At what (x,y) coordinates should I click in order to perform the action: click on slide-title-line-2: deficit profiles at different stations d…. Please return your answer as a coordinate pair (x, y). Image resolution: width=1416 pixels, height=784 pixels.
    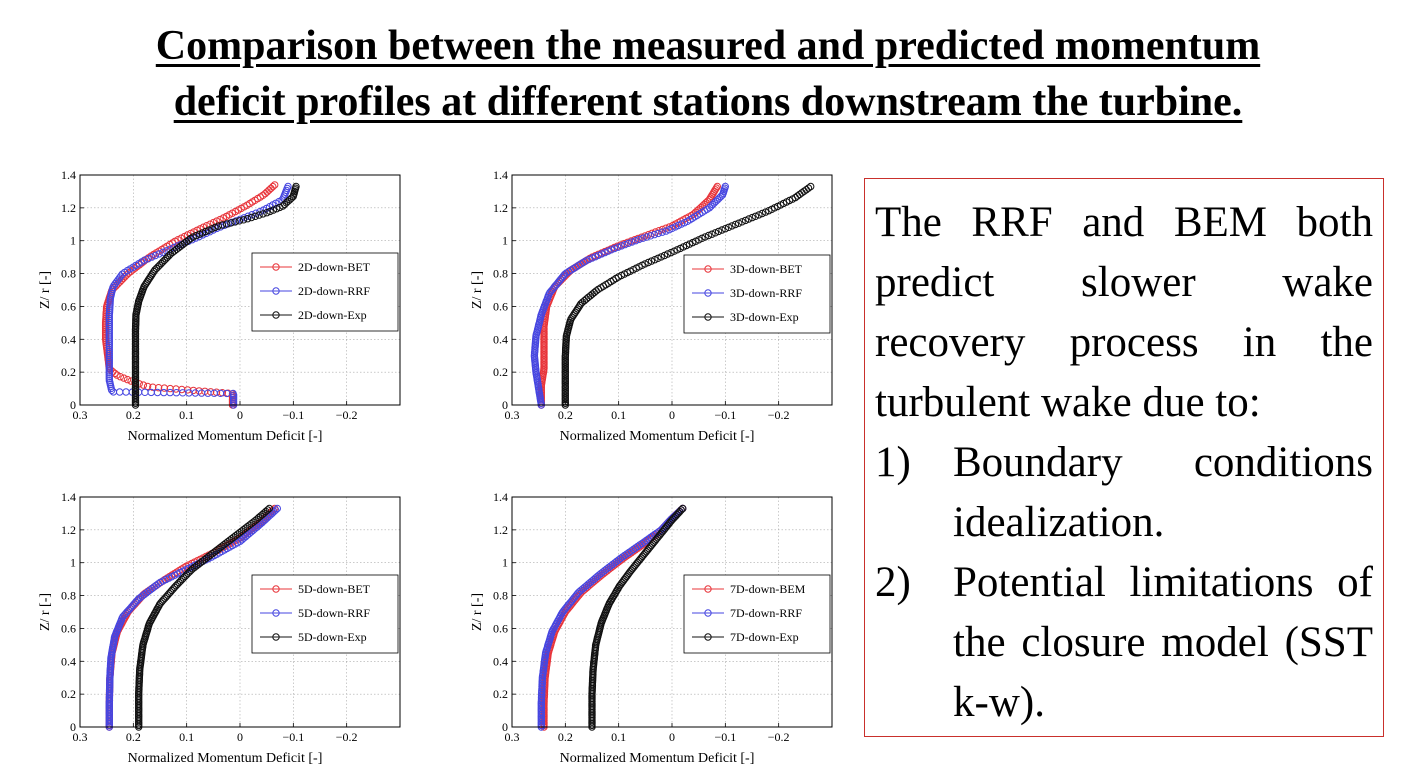
    Looking at the image, I should click on (708, 102).